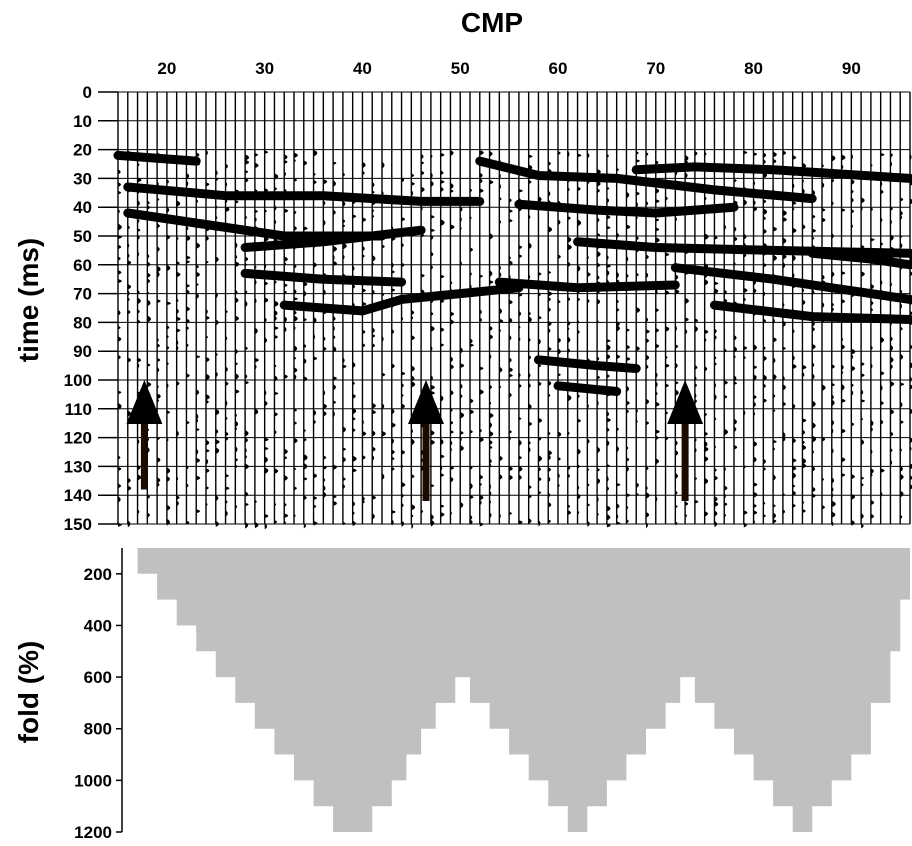  I want to click on fold-tick-label: 1000, so click(93, 780).